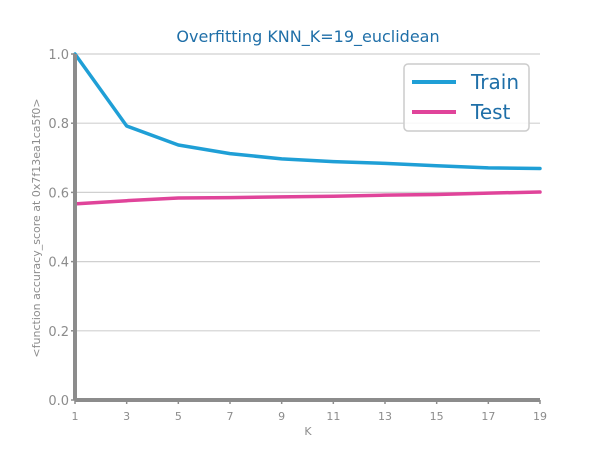 The width and height of the screenshot is (600, 450). Describe the element at coordinates (466, 97) in the screenshot. I see `legend: Train Test` at that location.